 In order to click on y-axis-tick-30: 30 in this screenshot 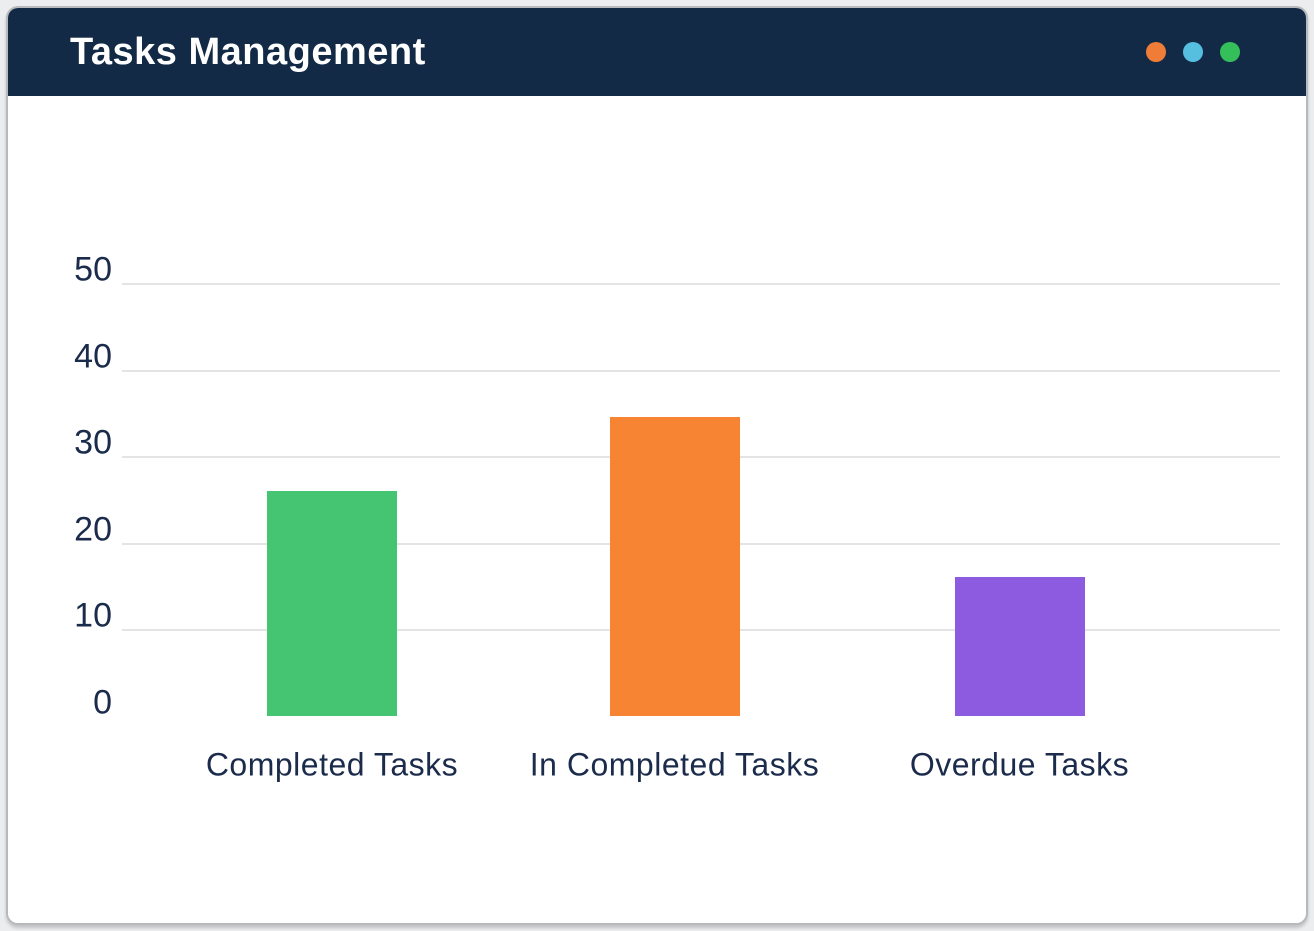, I will do `click(93, 442)`.